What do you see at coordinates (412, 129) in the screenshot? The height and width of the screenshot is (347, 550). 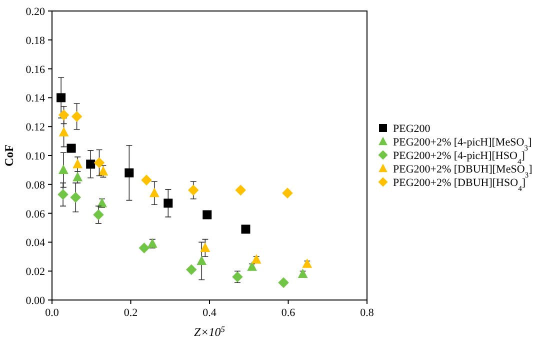 I see `legend-label: PEG200` at bounding box center [412, 129].